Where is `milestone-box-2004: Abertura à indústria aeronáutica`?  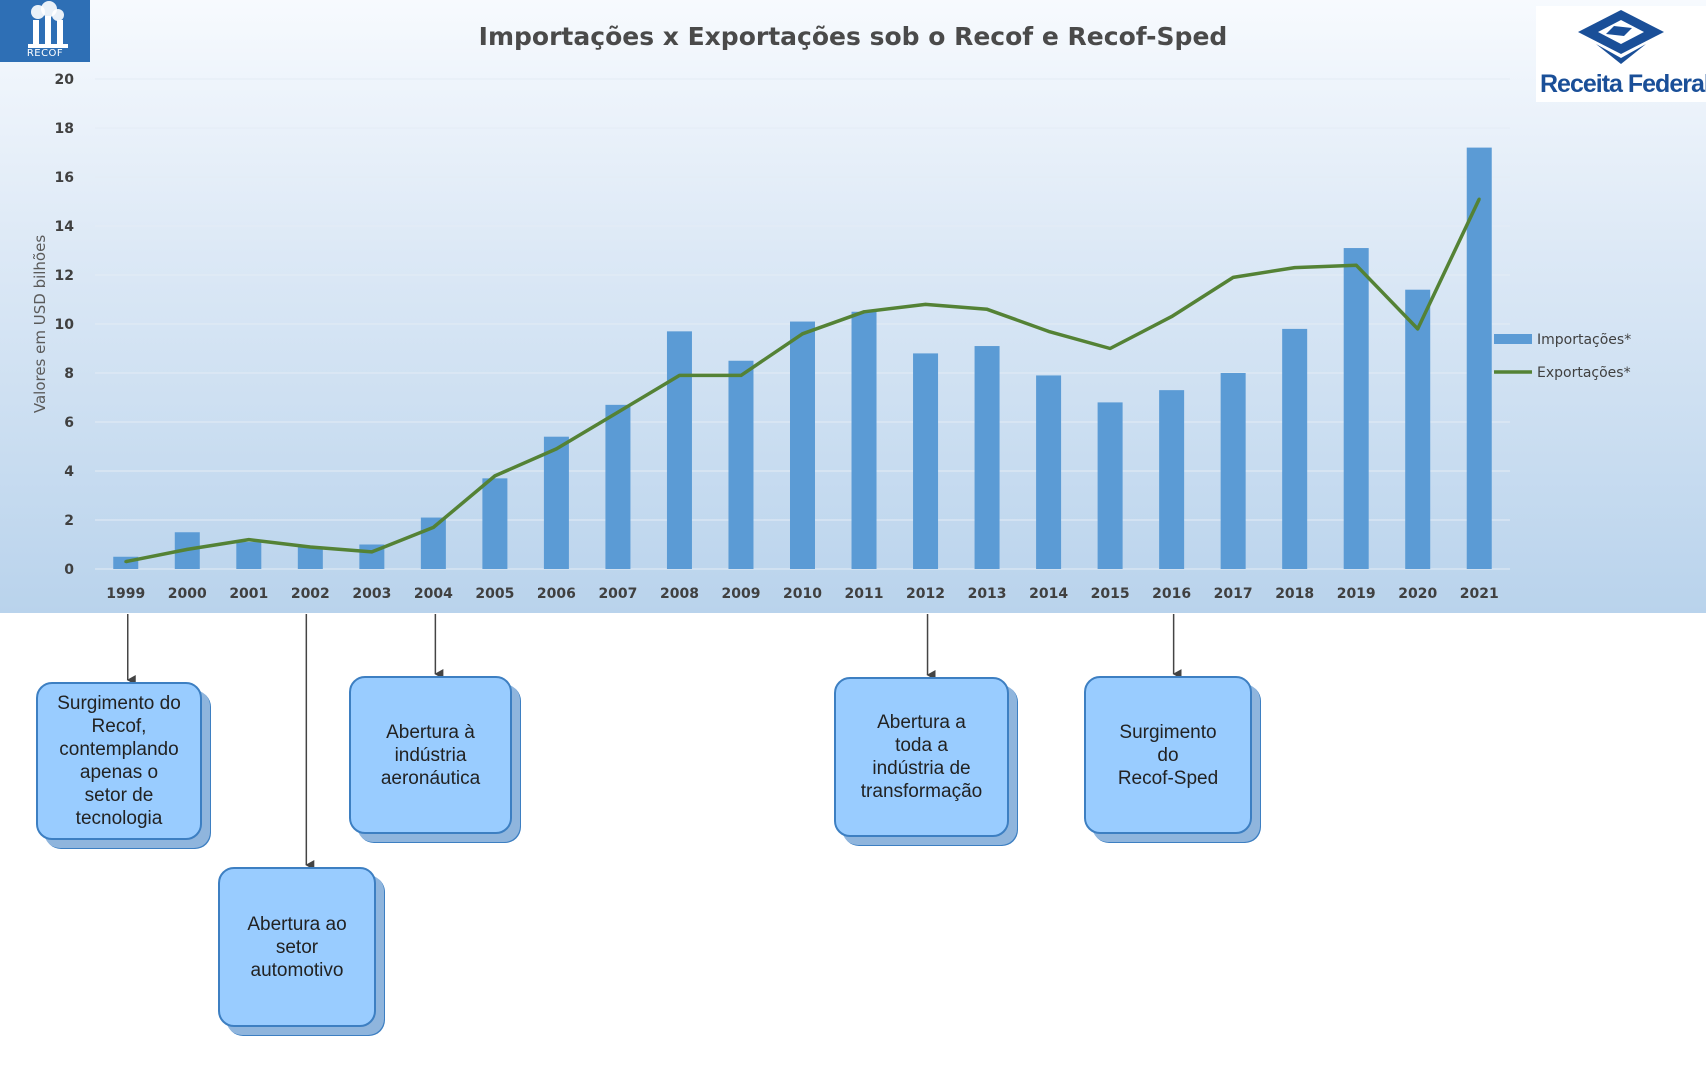 milestone-box-2004: Abertura à indústria aeronáutica is located at coordinates (430, 755).